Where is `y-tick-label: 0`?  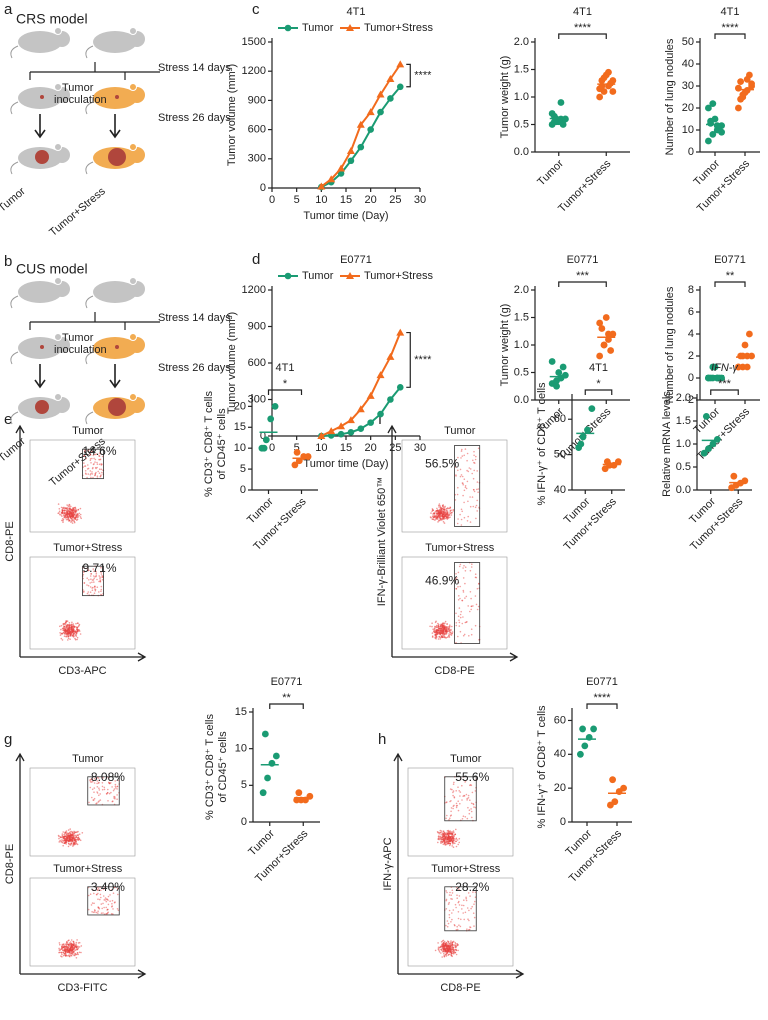
y-tick-label: 0 is located at coordinates (563, 822).